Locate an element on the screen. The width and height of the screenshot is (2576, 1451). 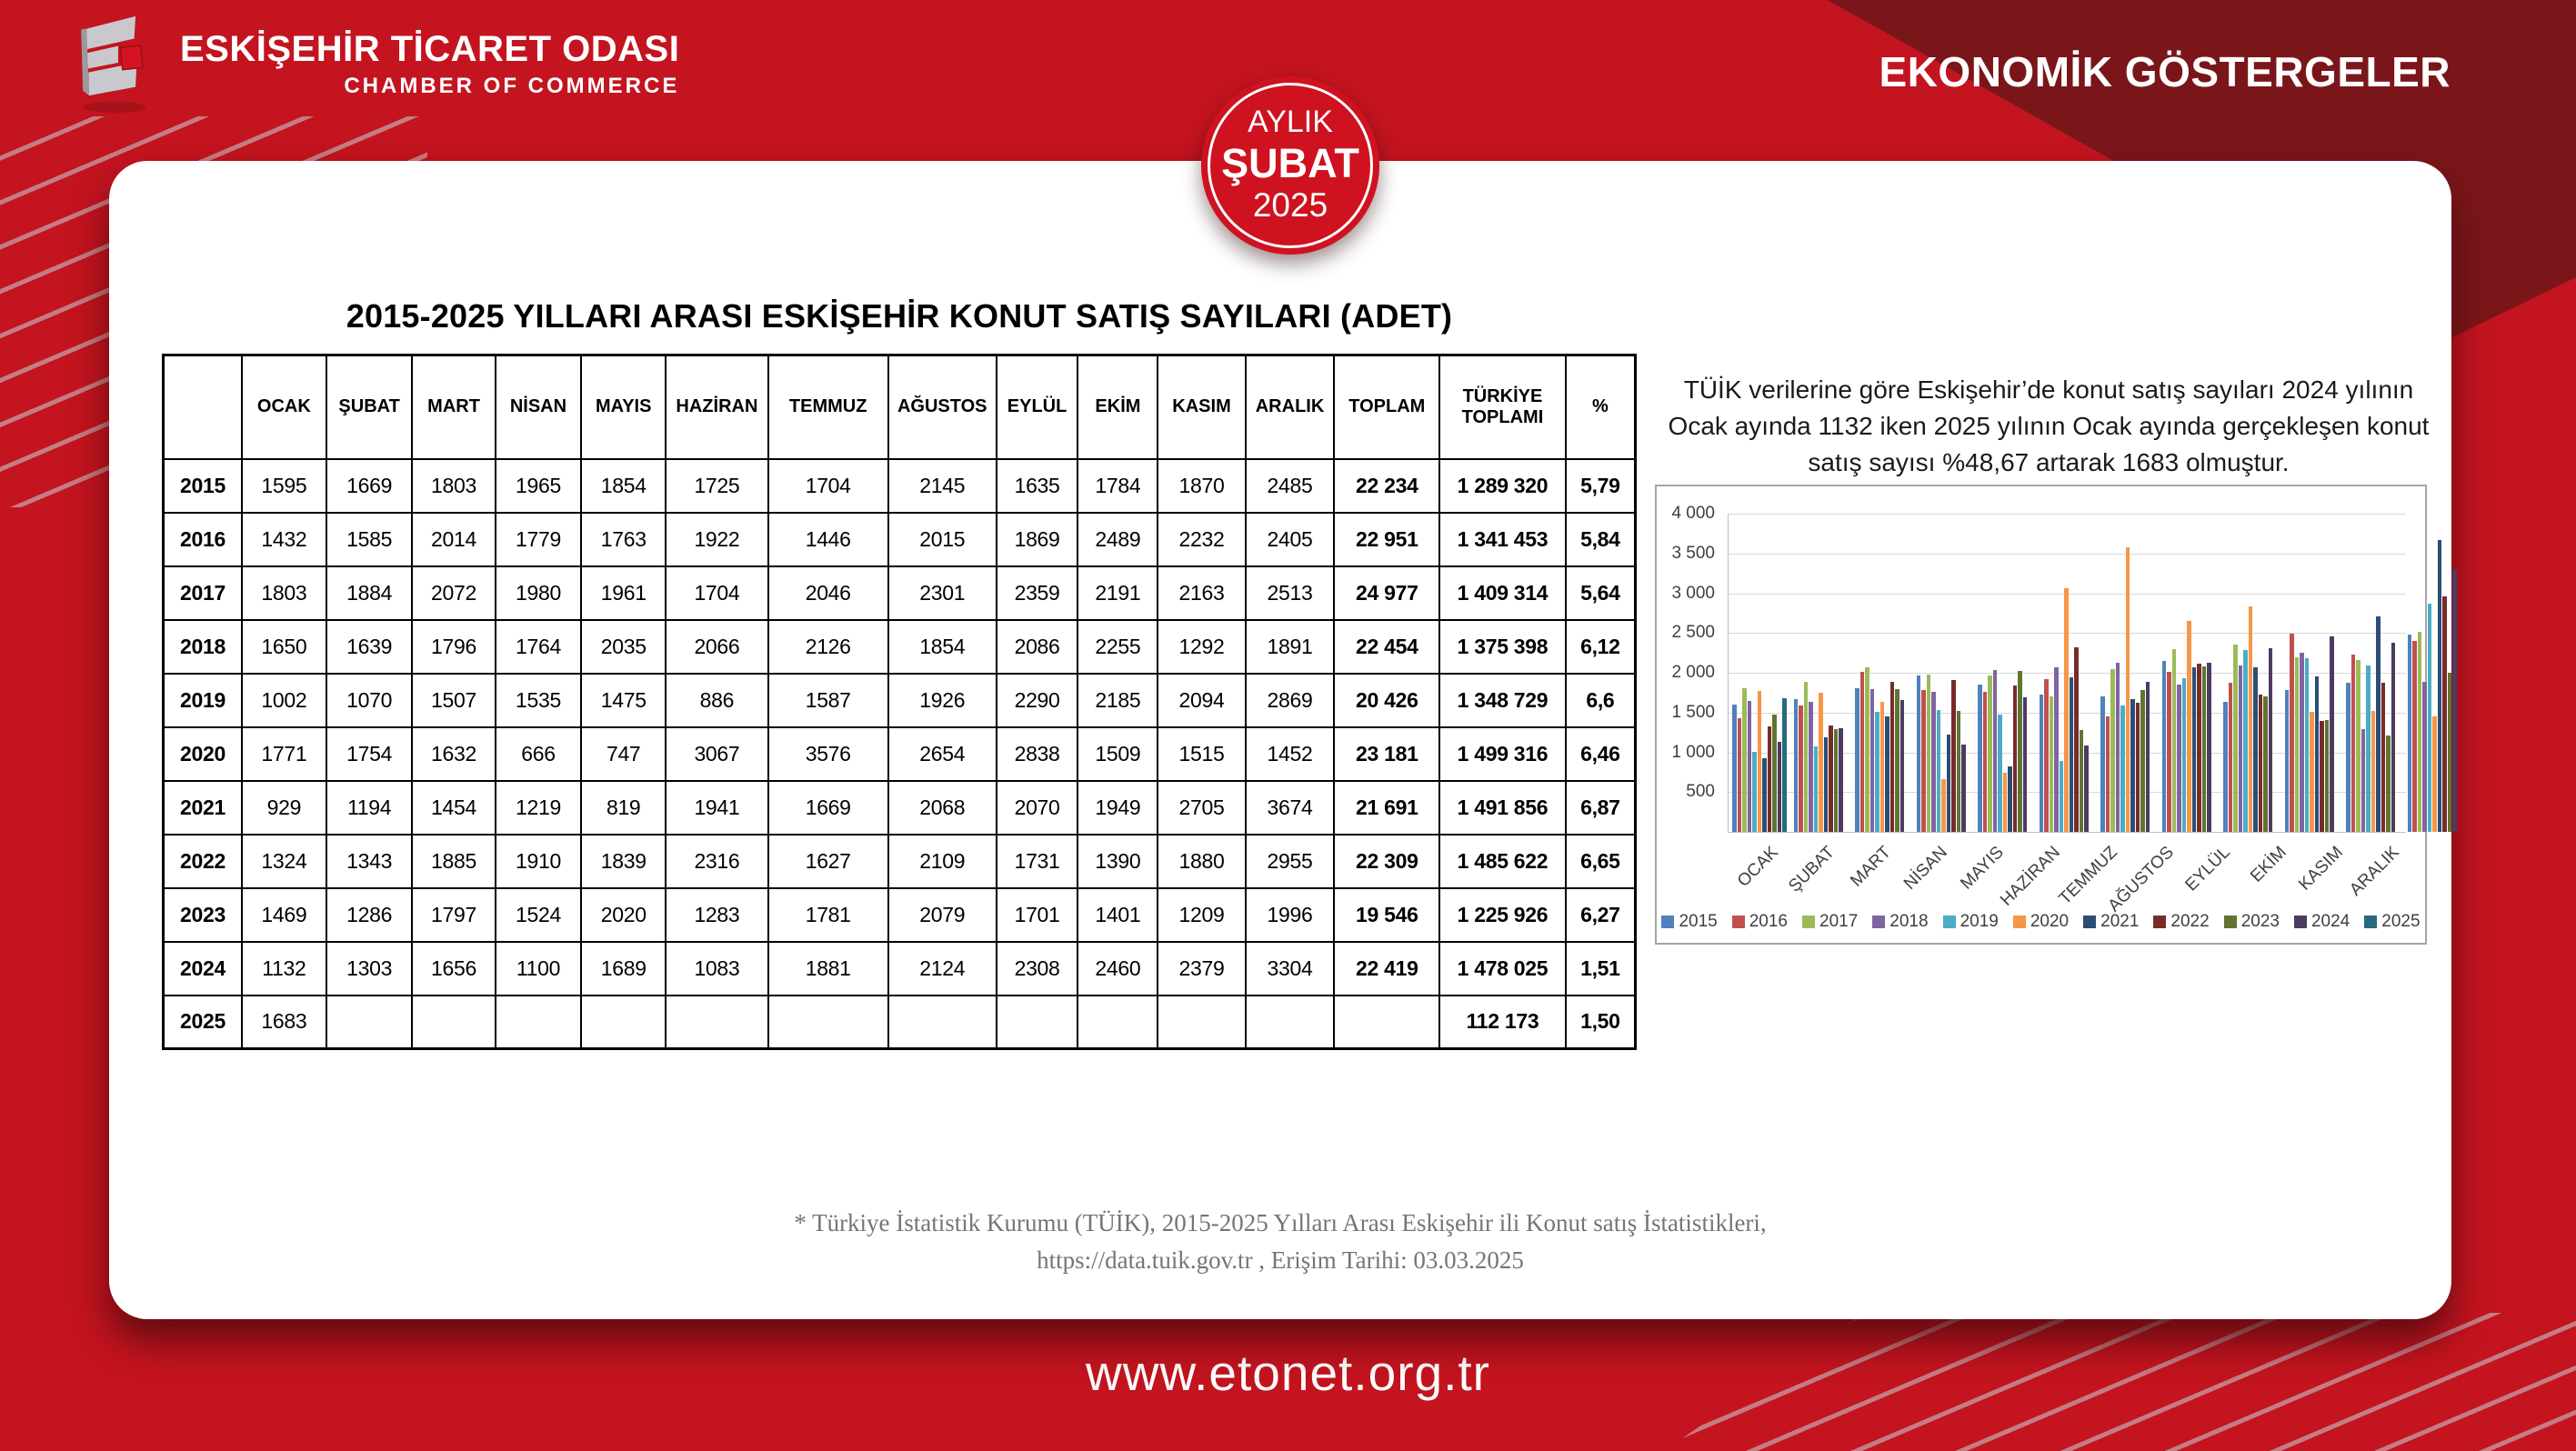
table-cell: 1797 is located at coordinates (453, 915).